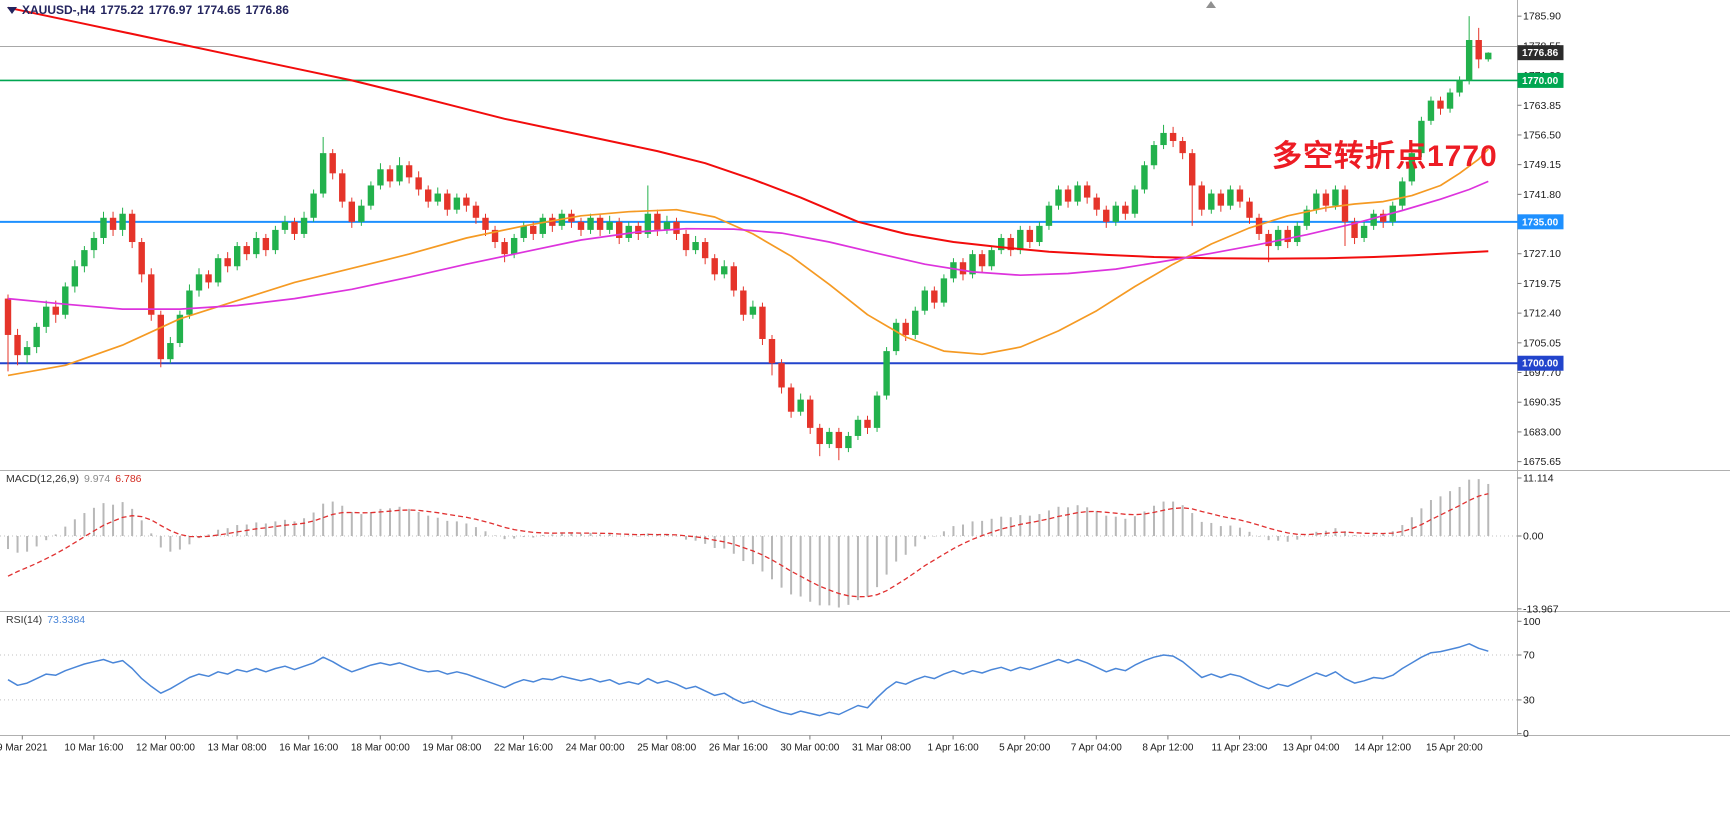 Image resolution: width=1730 pixels, height=829 pixels. I want to click on ohlc-low: 1774.65, so click(219, 10).